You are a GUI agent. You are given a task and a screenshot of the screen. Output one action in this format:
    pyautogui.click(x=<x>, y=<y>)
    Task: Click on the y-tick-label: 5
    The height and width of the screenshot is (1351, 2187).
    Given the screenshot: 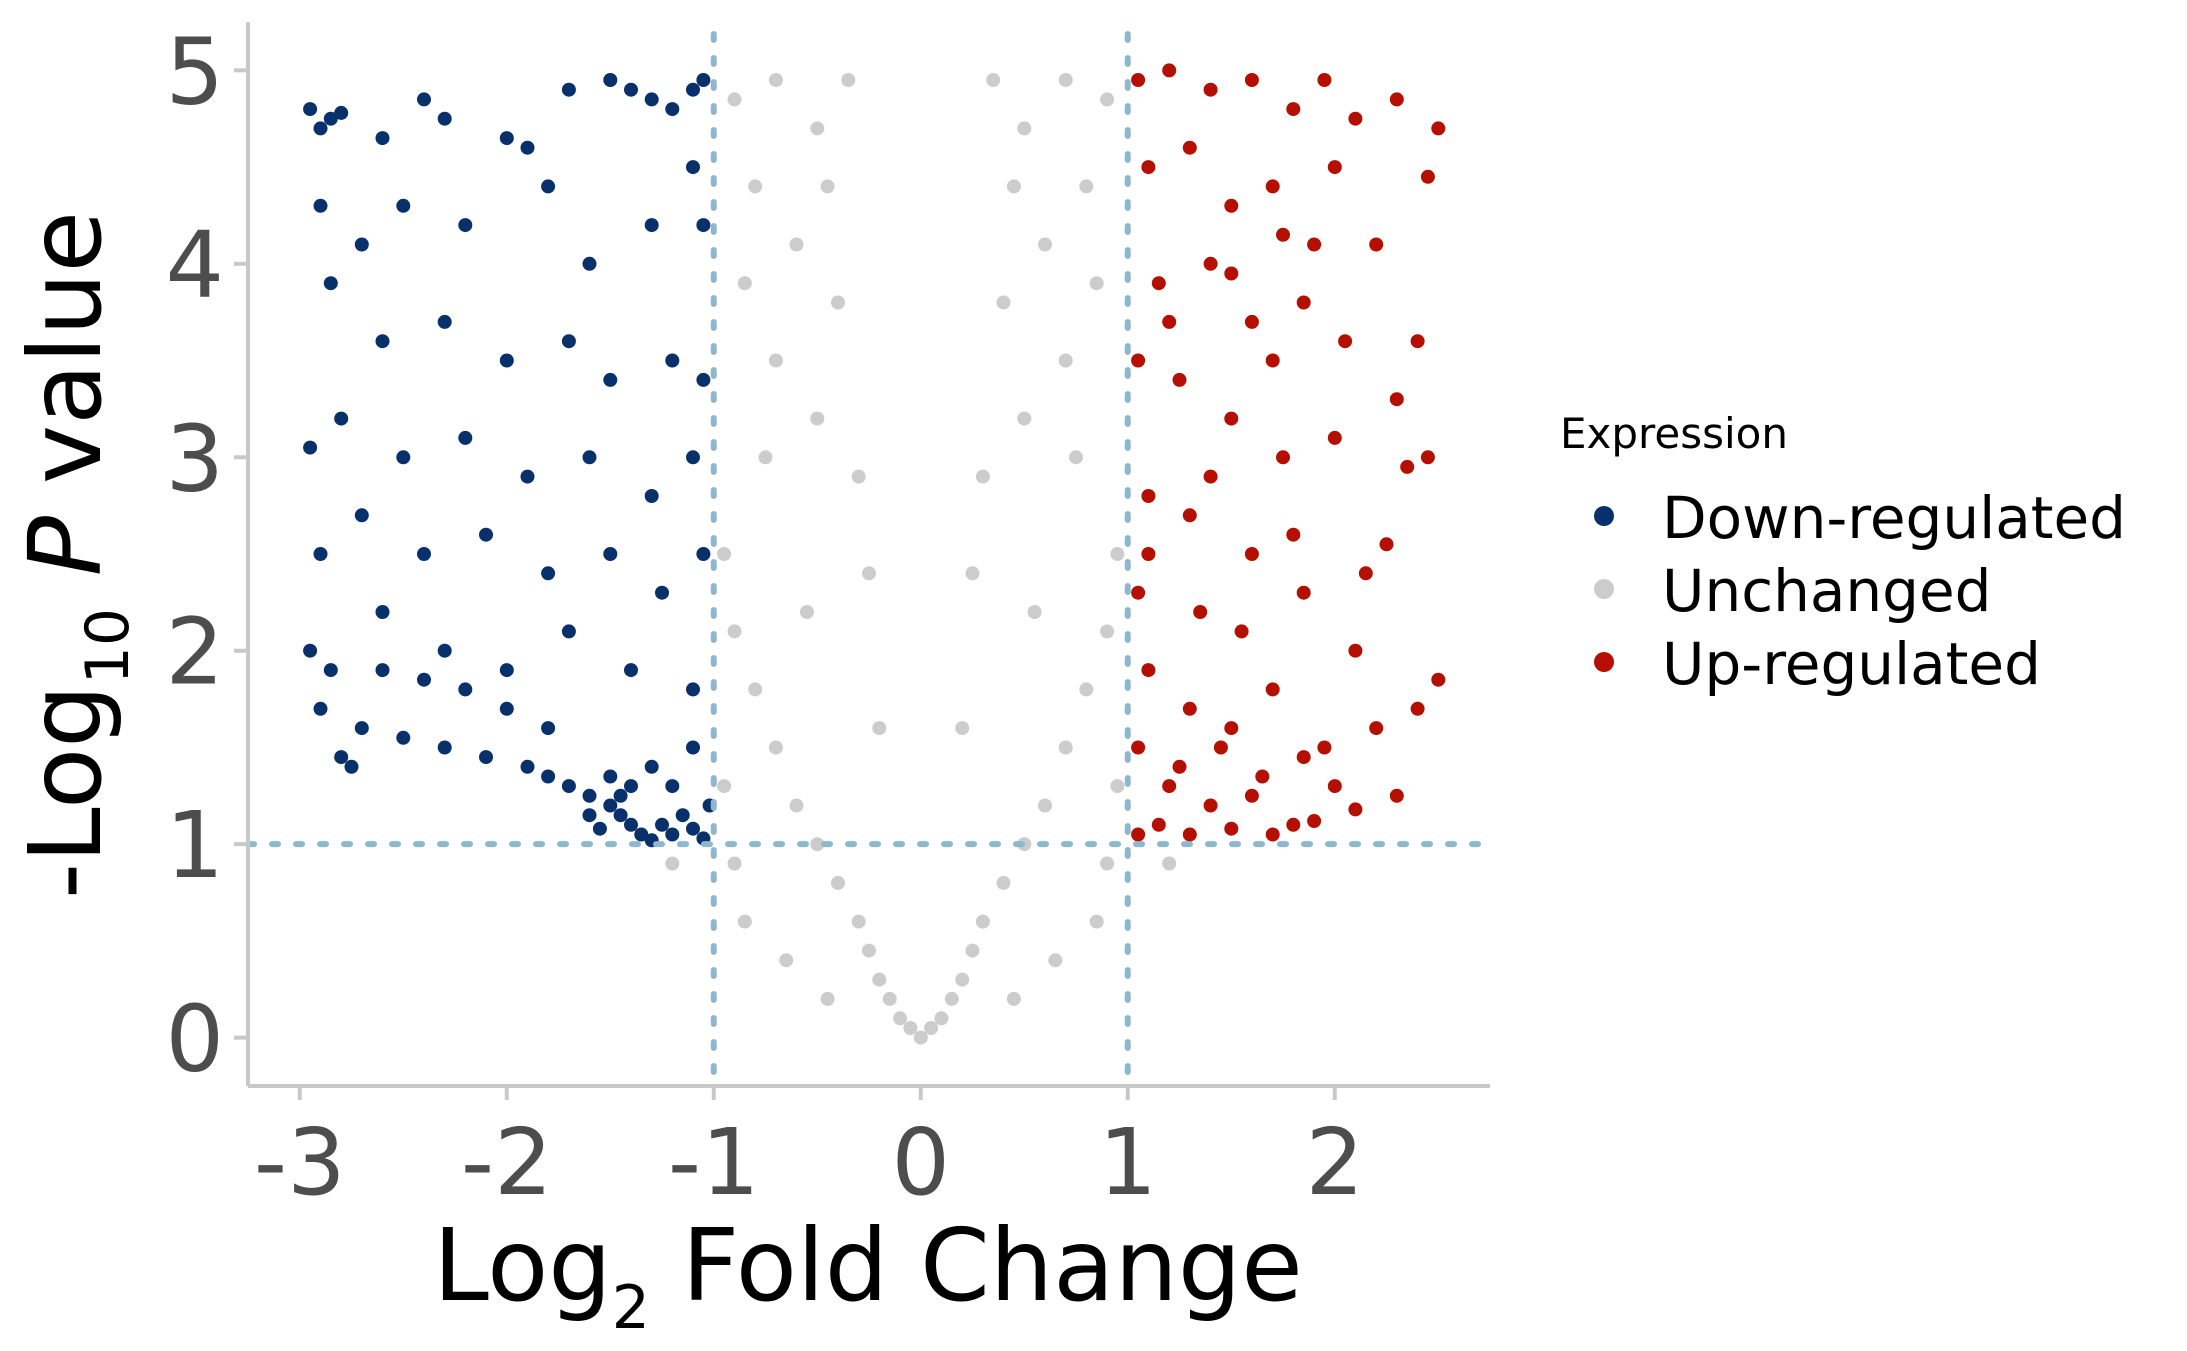 What is the action you would take?
    pyautogui.click(x=194, y=71)
    